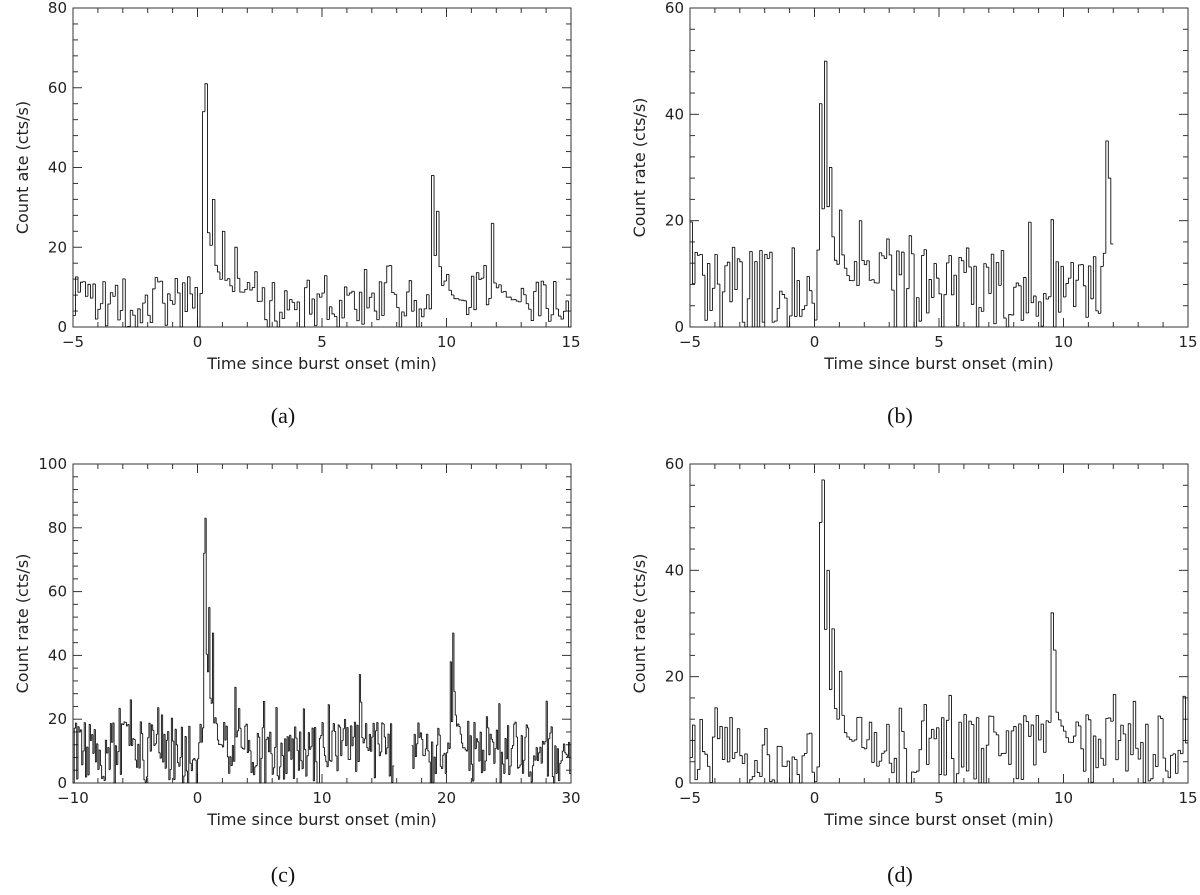 The height and width of the screenshot is (895, 1200). I want to click on x-tick-label: 0, so click(198, 798).